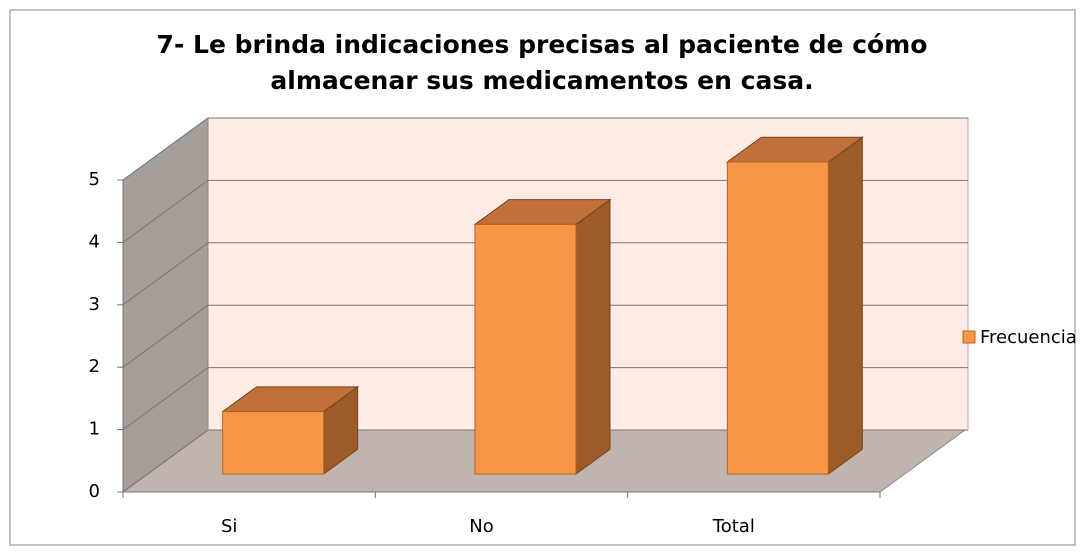  What do you see at coordinates (94, 241) in the screenshot?
I see `y-tick-label: 4` at bounding box center [94, 241].